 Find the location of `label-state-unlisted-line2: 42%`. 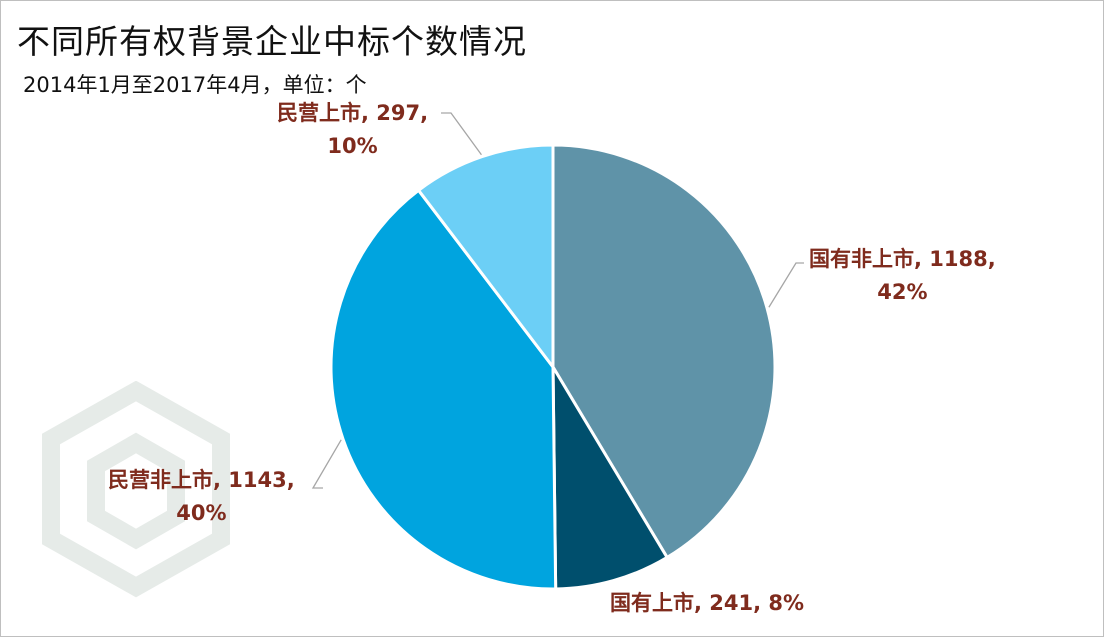

label-state-unlisted-line2: 42% is located at coordinates (902, 292).